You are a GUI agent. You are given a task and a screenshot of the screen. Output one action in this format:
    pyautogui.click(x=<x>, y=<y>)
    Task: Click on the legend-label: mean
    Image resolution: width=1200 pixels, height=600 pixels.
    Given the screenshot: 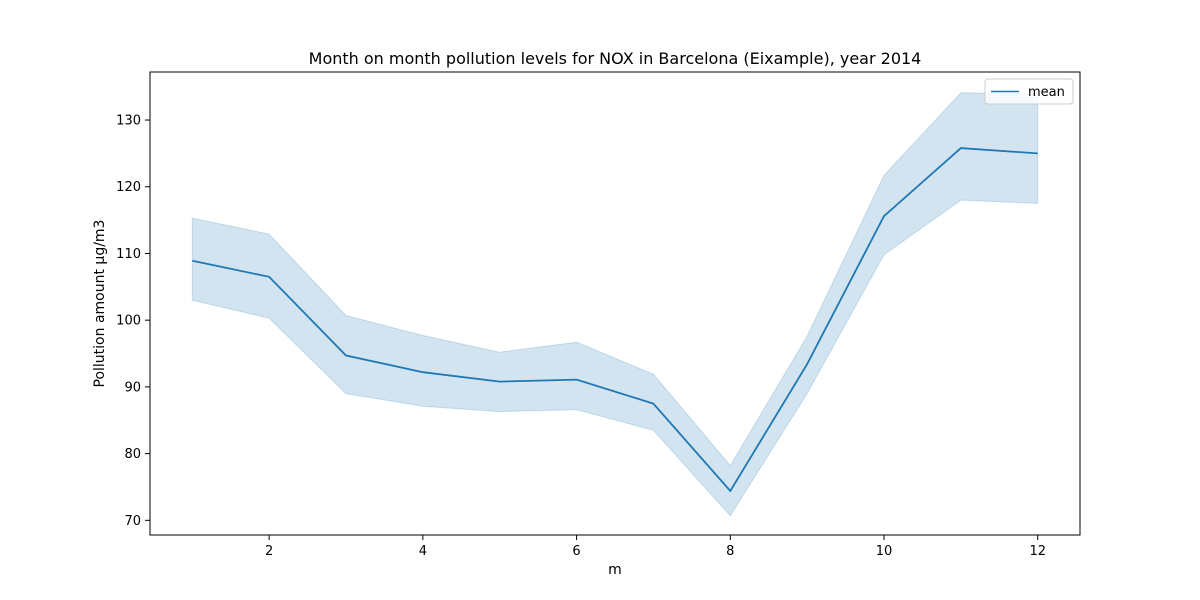 What is the action you would take?
    pyautogui.click(x=1046, y=92)
    